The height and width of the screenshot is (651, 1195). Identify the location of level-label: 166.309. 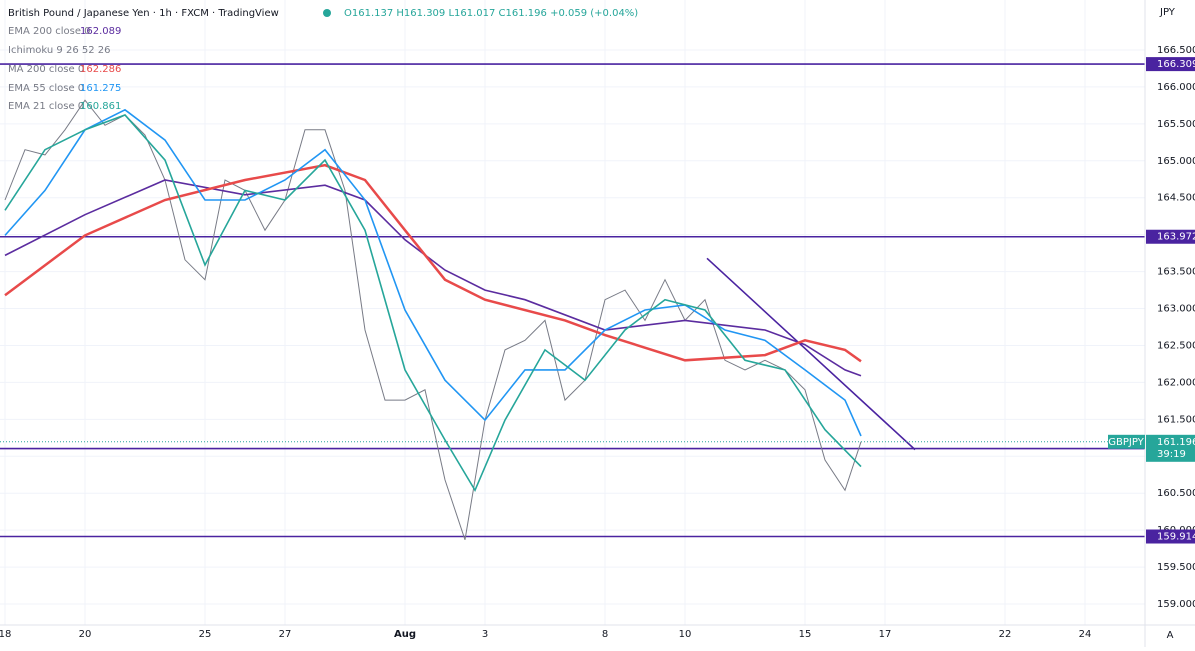
(1176, 64).